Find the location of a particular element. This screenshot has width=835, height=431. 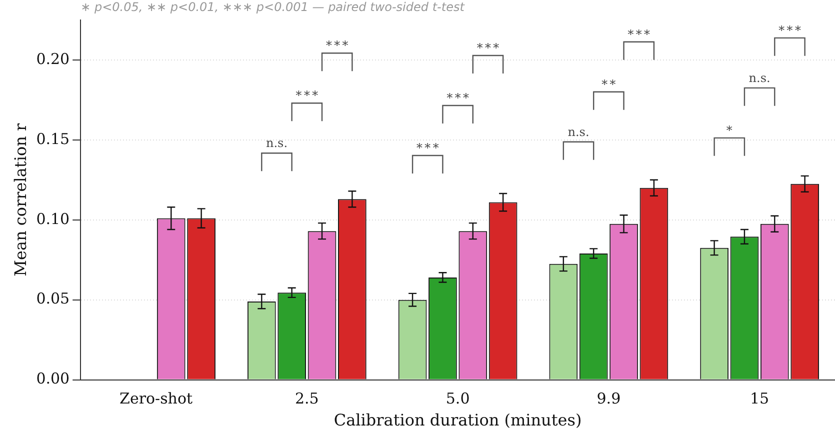

annotation: ∗ is located at coordinates (729, 128).